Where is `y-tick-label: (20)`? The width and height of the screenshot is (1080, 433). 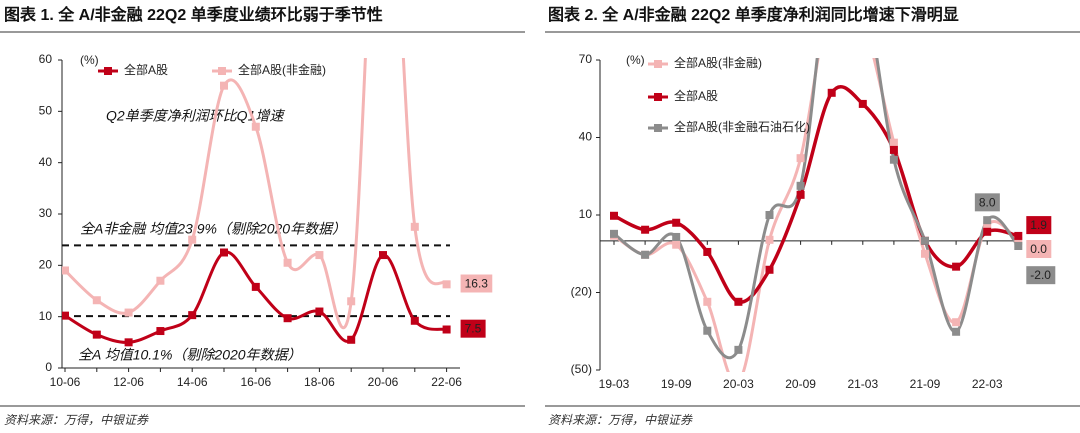
y-tick-label: (20) is located at coordinates (581, 292).